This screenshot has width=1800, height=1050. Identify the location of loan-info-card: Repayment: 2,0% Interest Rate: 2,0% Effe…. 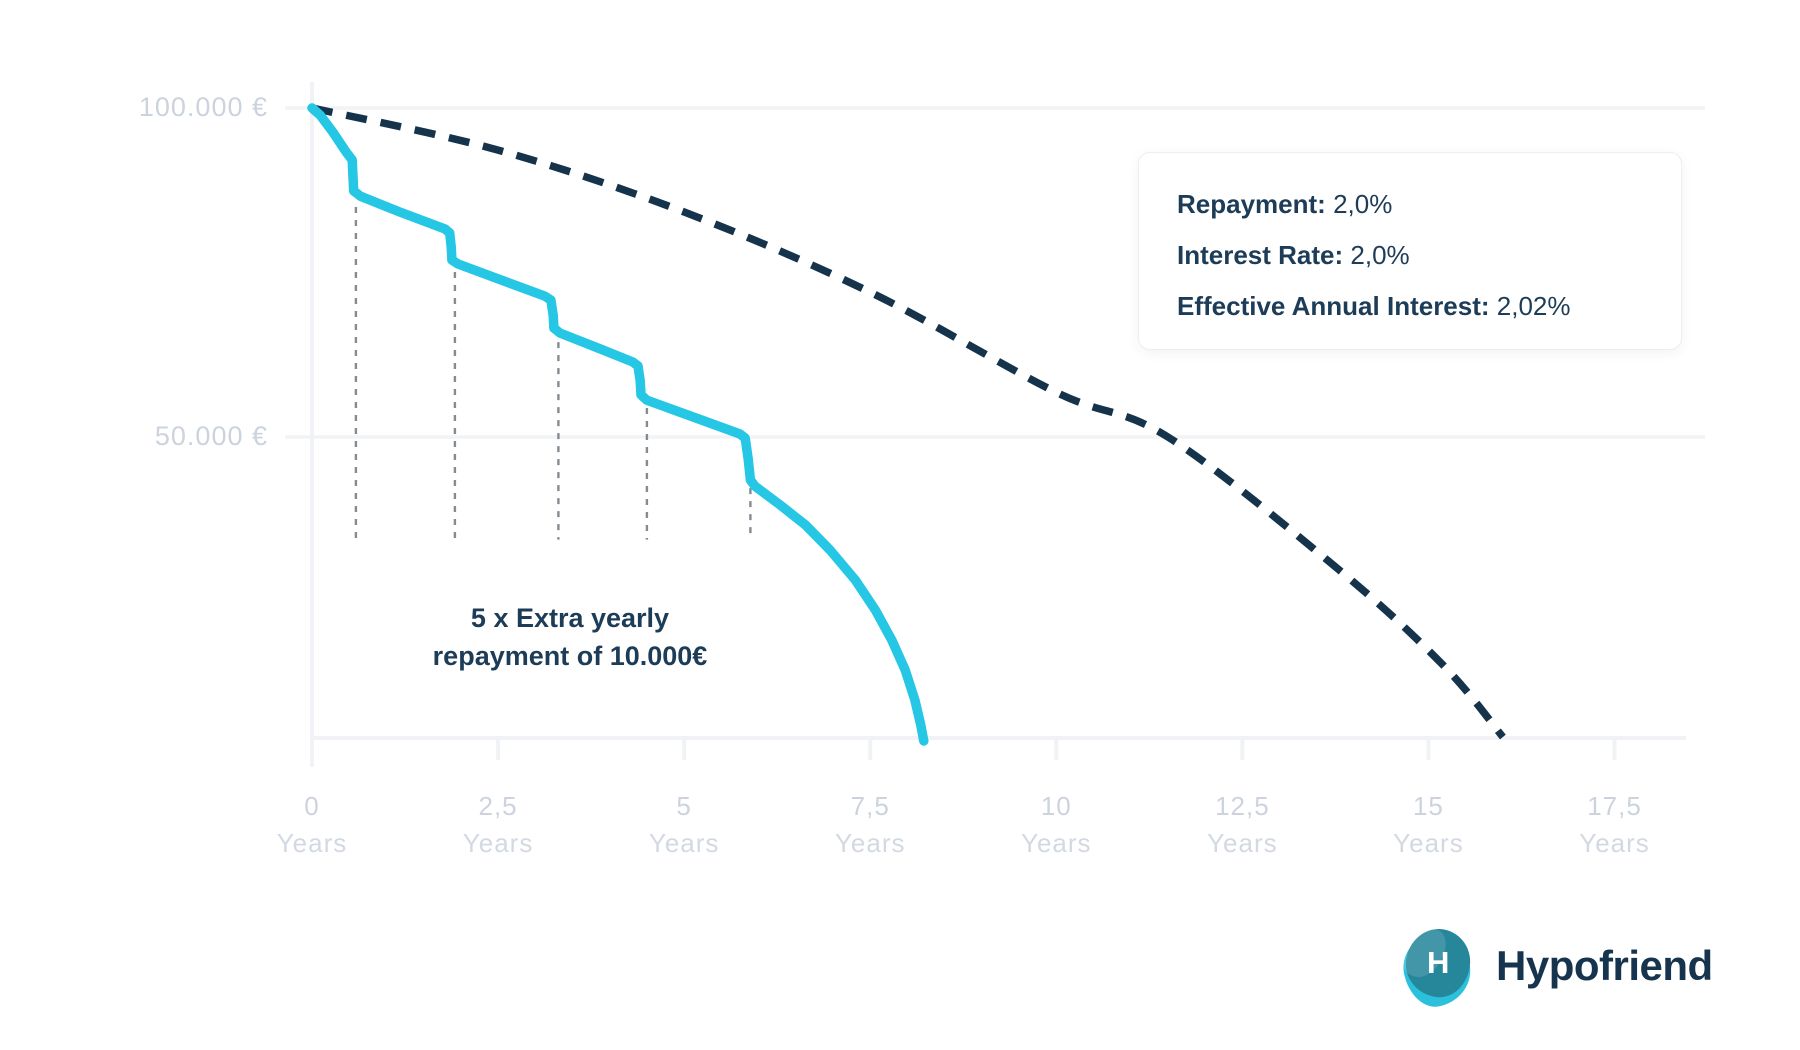
(1410, 251).